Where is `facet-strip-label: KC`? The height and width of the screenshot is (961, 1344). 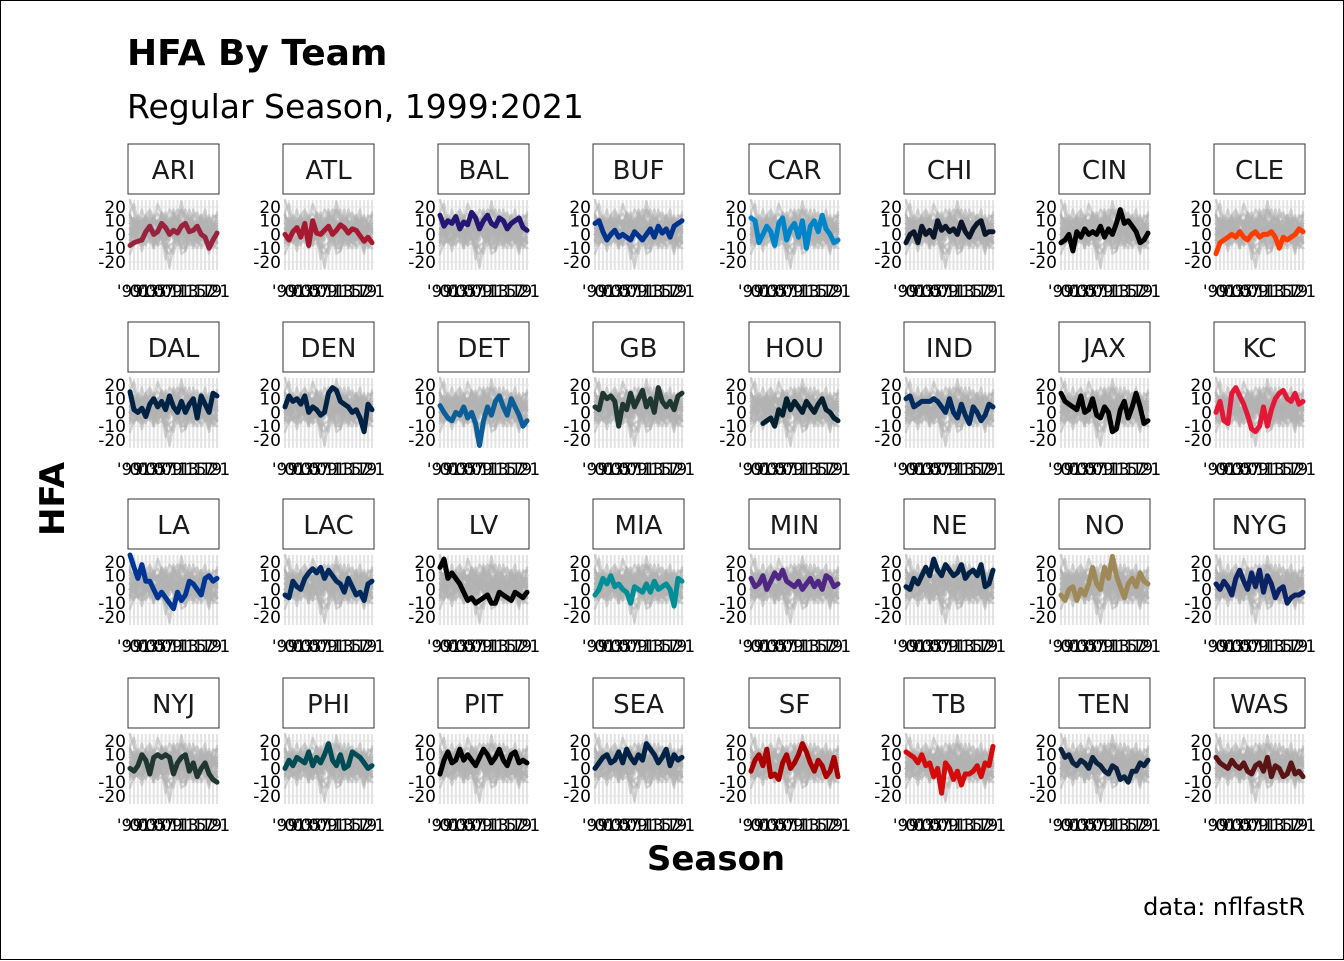 facet-strip-label: KC is located at coordinates (1260, 349).